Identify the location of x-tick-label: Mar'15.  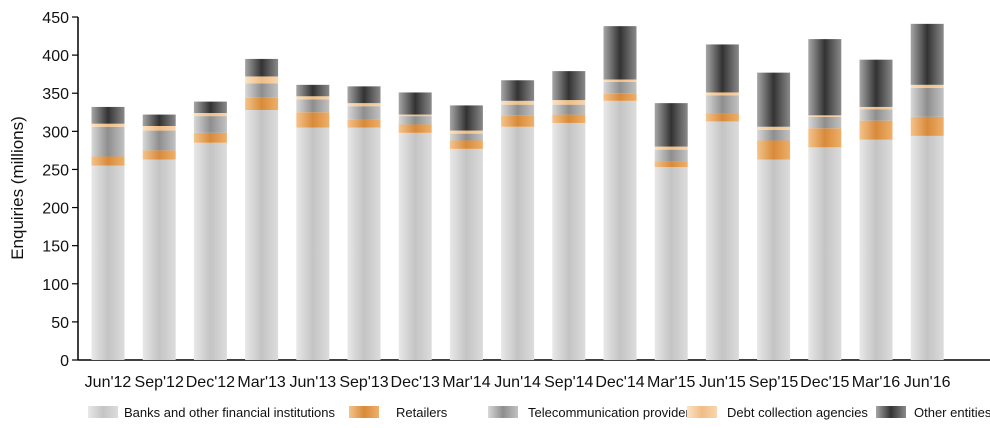
(671, 382).